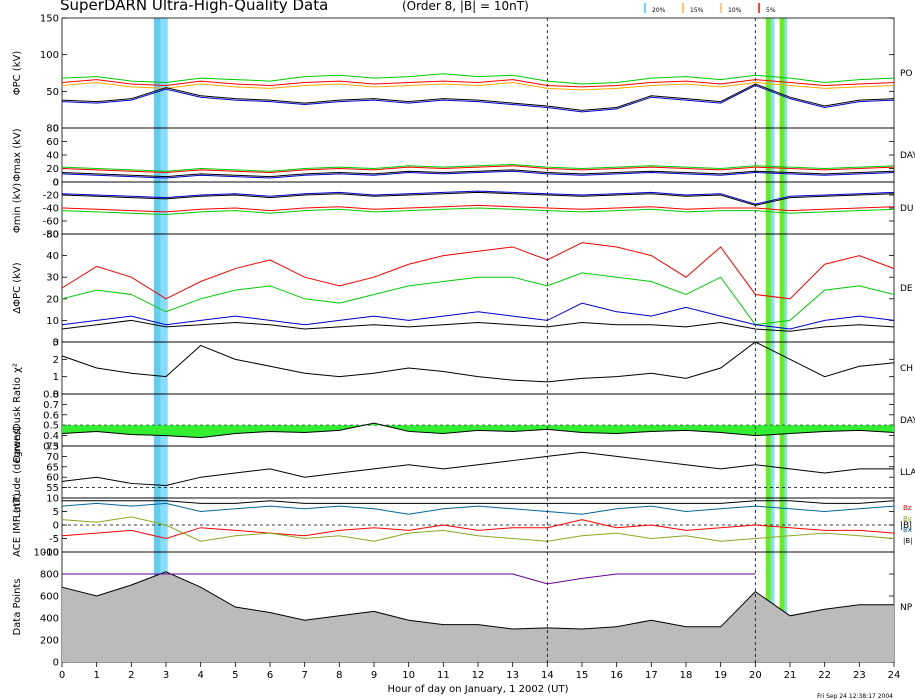 The image size is (915, 700). I want to click on imf-label: |B|, so click(908, 541).